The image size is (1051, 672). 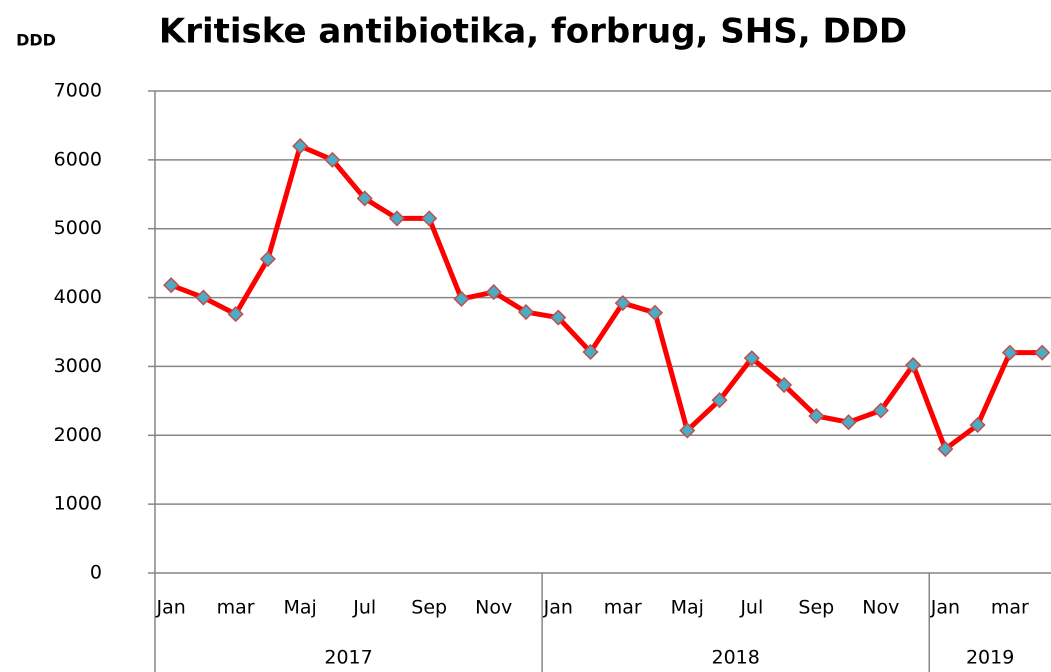 What do you see at coordinates (736, 658) in the screenshot?
I see `x-group-label: 2018` at bounding box center [736, 658].